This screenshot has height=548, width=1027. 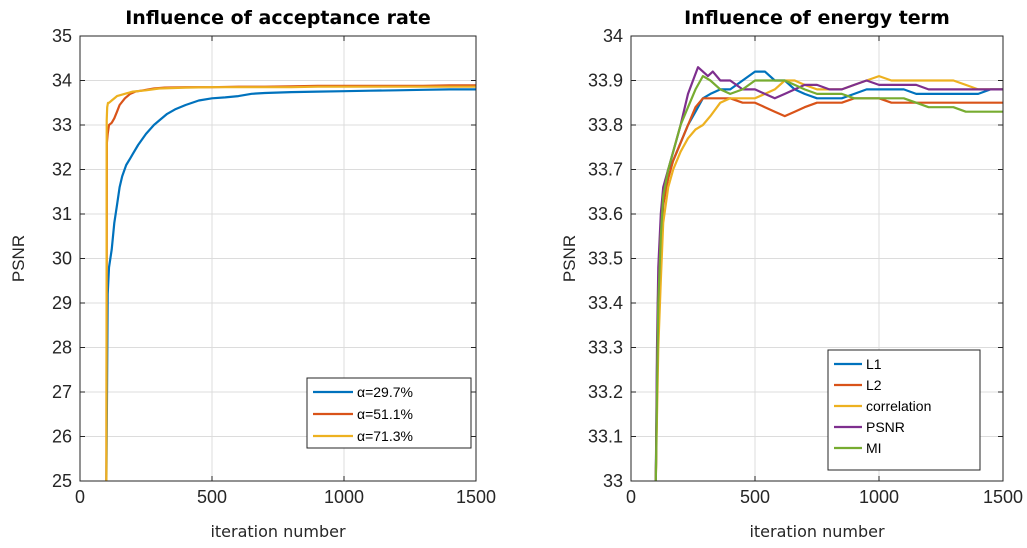 I want to click on y-tick-label: 25, so click(x=62, y=481).